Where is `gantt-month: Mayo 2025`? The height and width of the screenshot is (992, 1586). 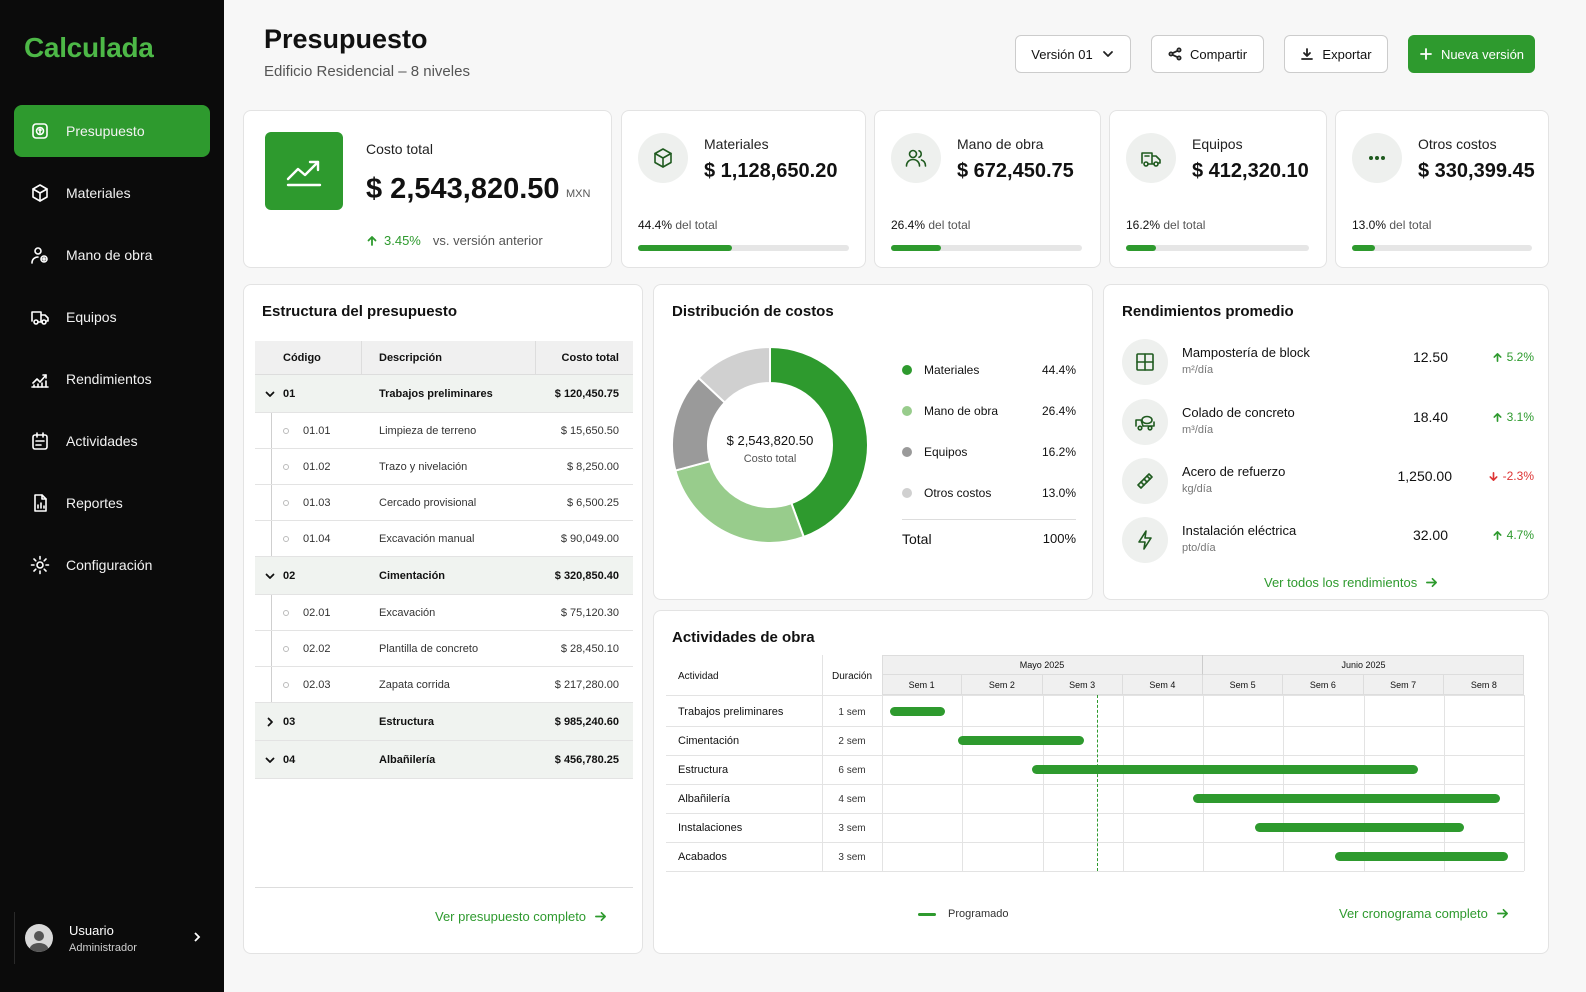 gantt-month: Mayo 2025 is located at coordinates (1042, 665).